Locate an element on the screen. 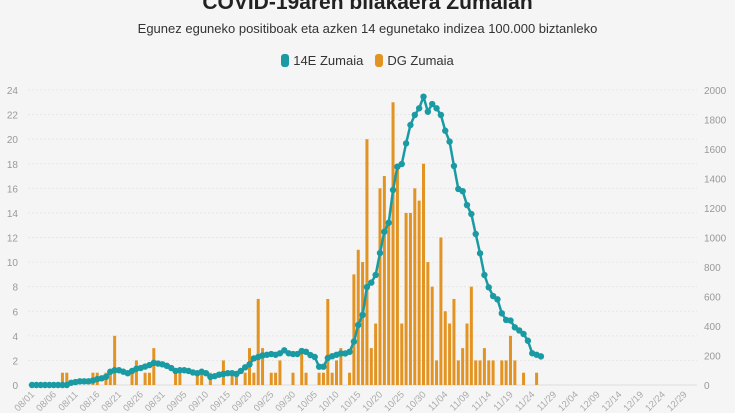 This screenshot has width=735, height=413. x-tick-label: 12/04 is located at coordinates (568, 401).